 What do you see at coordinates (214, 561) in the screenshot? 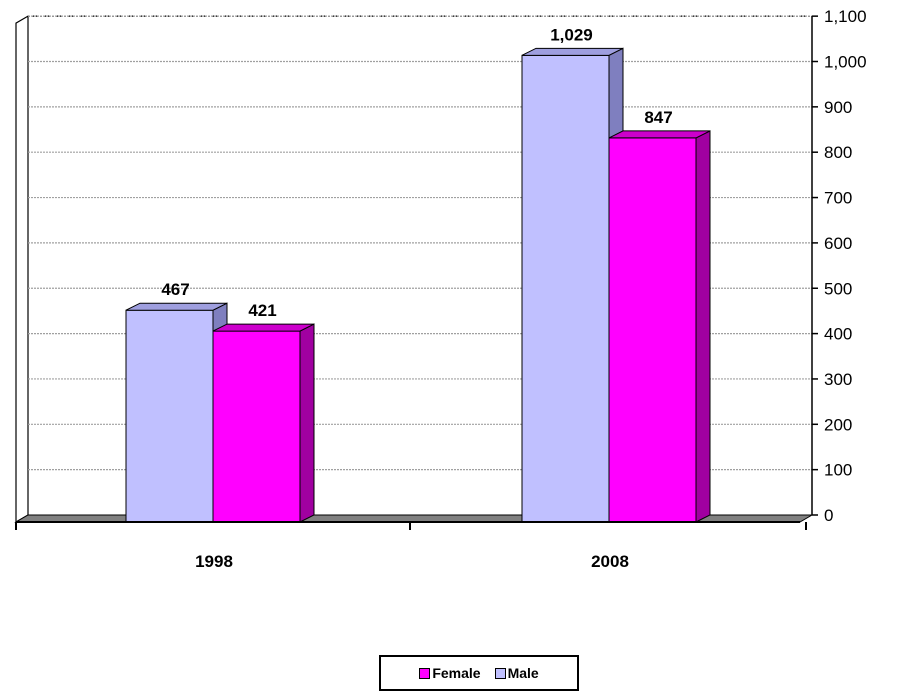
I see `x-tick-label: 1998` at bounding box center [214, 561].